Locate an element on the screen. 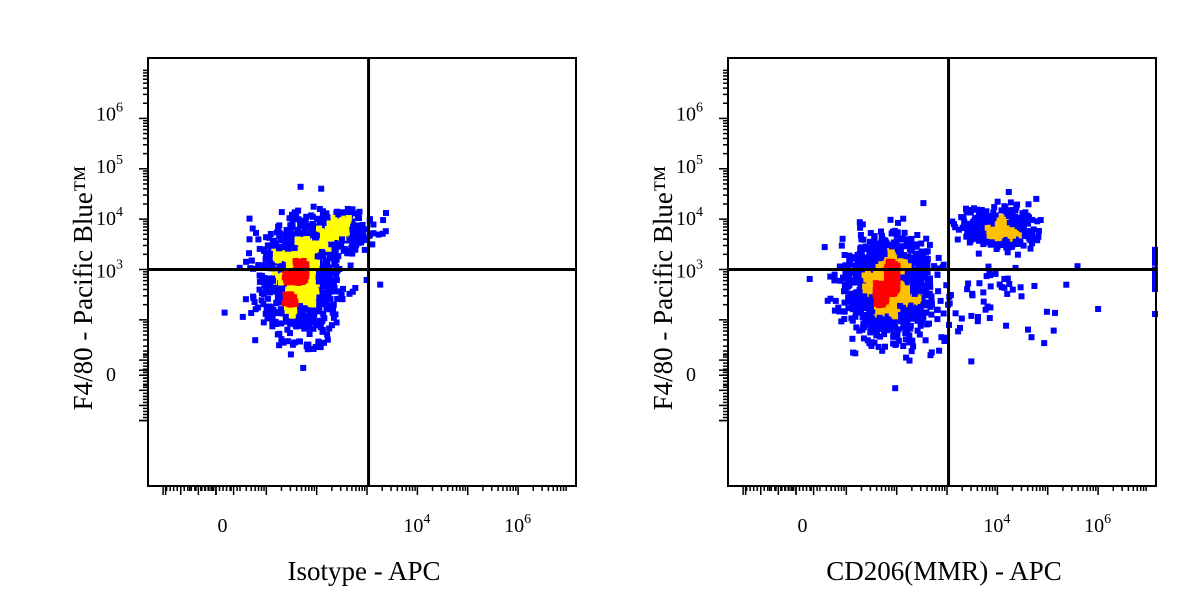 The width and height of the screenshot is (1200, 605). x-axis-label: CD206(MMR) - APC is located at coordinates (944, 571).